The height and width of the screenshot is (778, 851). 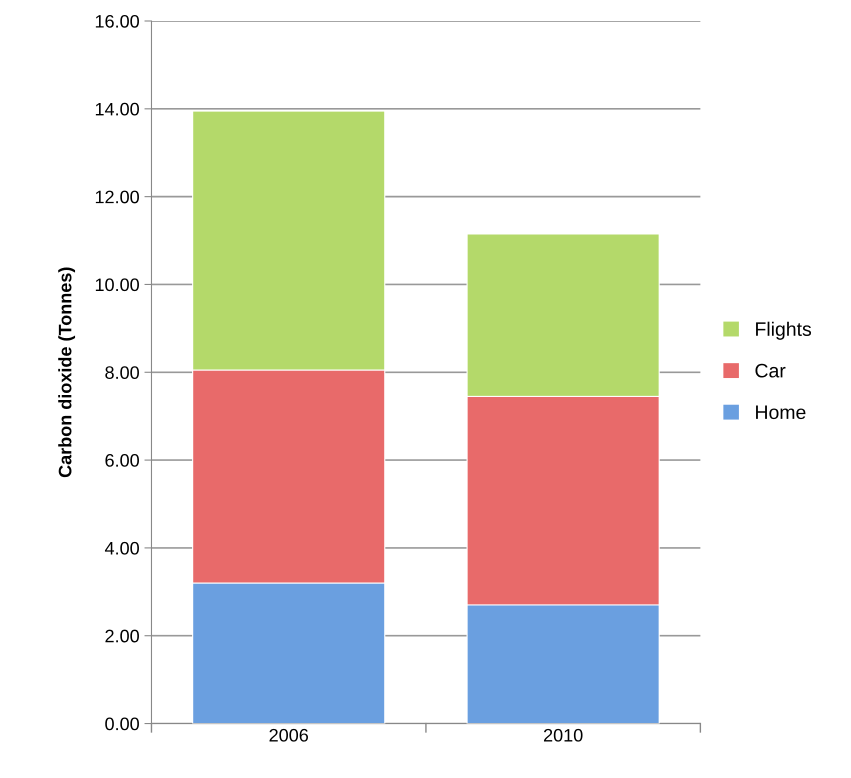 I want to click on y-tick-label: 14.00, so click(x=117, y=109).